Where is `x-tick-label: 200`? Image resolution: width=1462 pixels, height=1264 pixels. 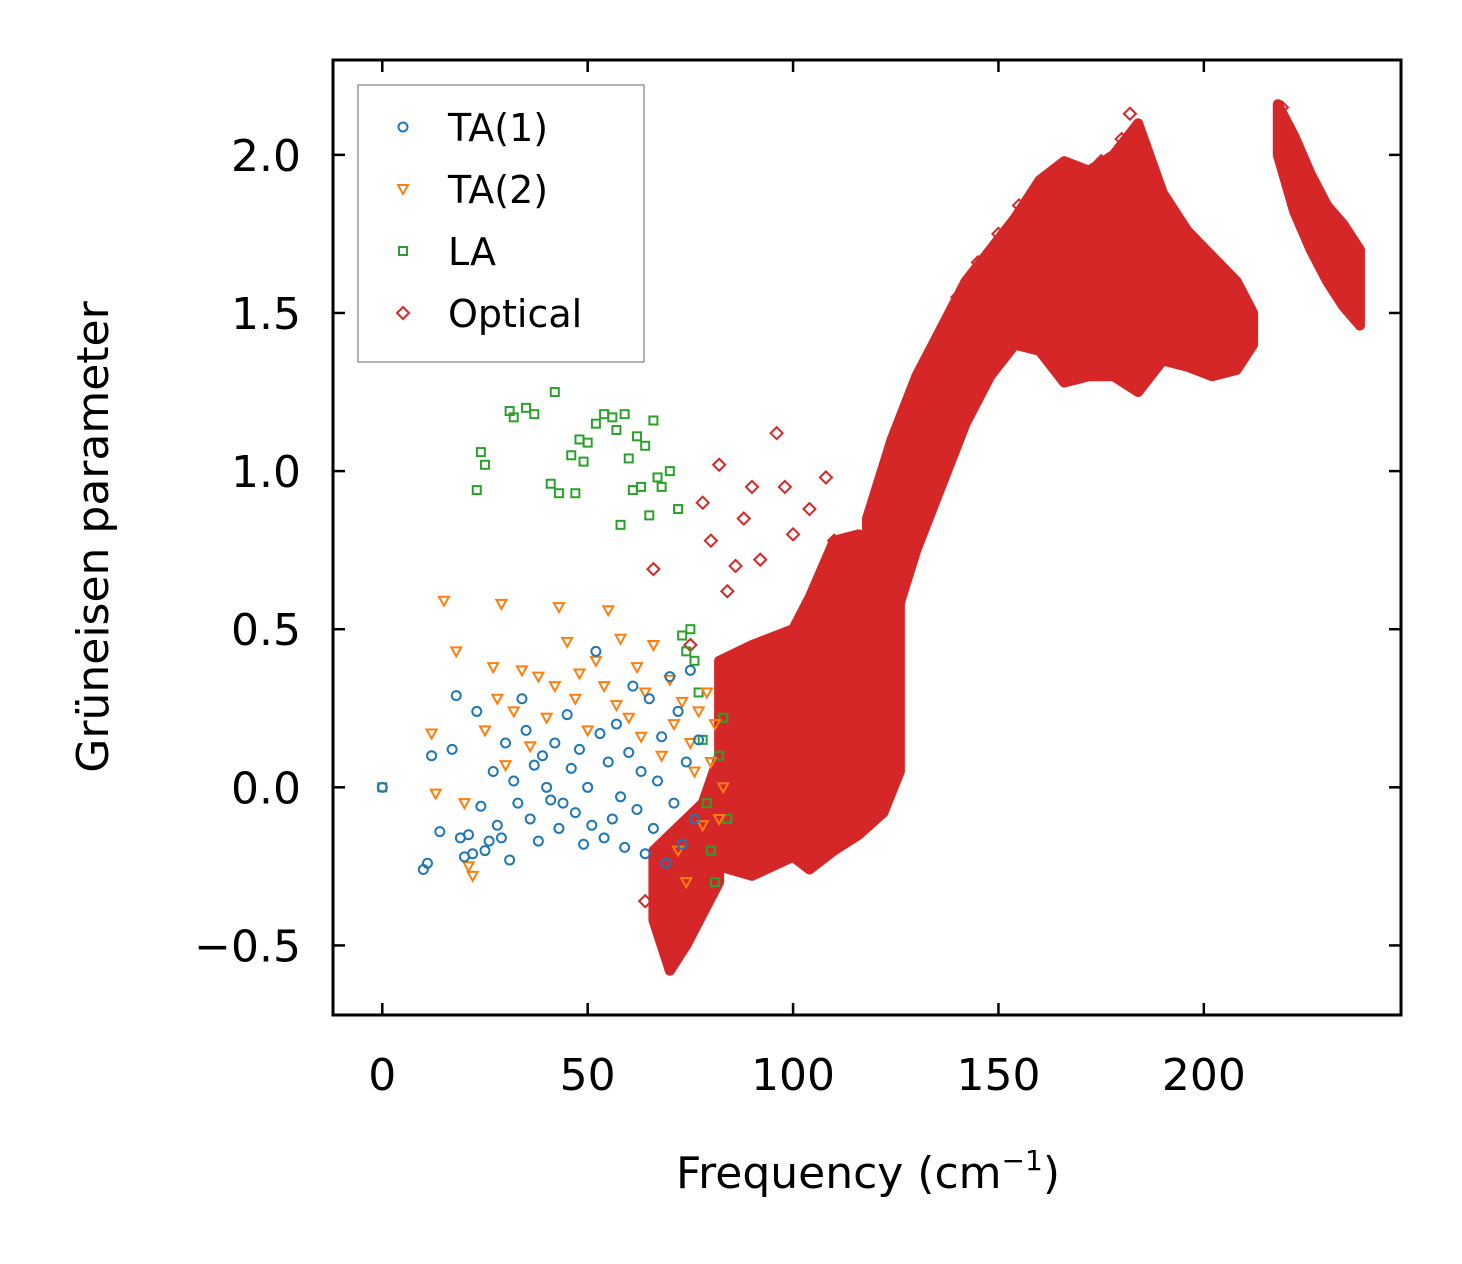 x-tick-label: 200 is located at coordinates (1204, 1075).